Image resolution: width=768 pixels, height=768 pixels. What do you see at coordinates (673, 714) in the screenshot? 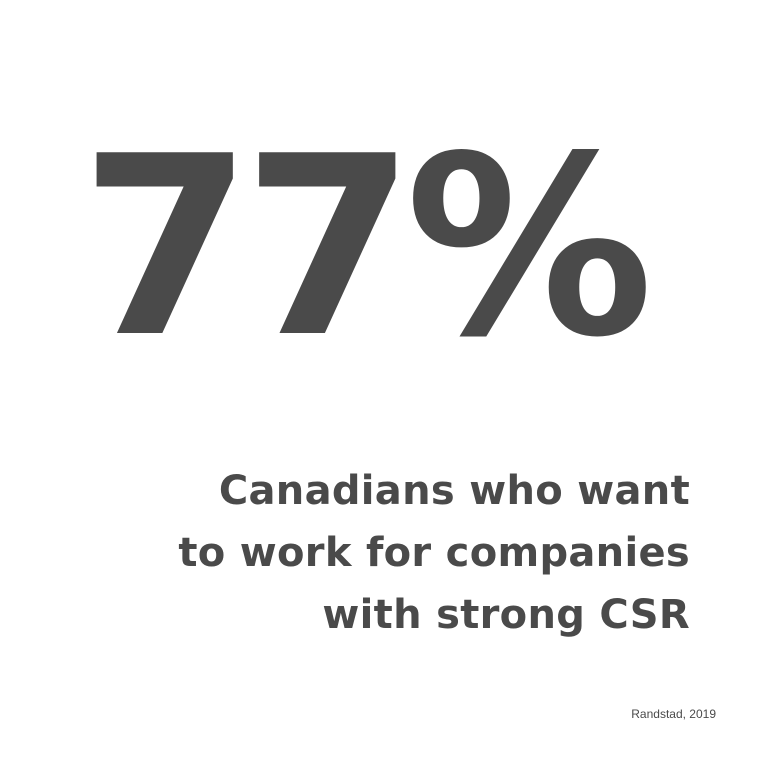
I see `source-citation: Randstad, 2019` at bounding box center [673, 714].